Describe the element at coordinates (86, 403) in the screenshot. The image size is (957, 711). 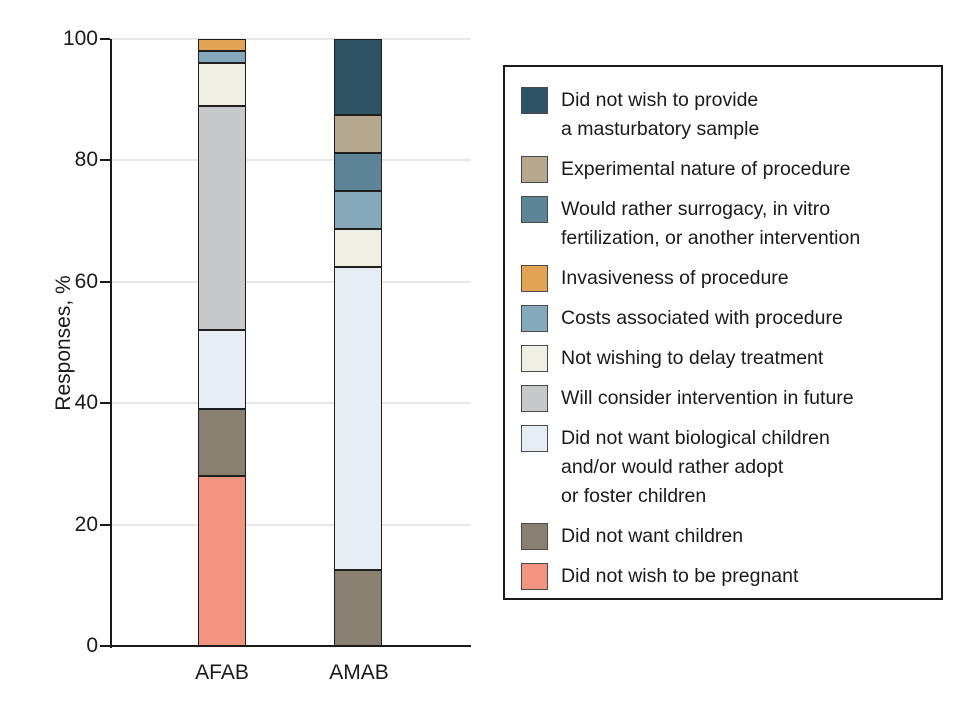
I see `y-tick-label-40: 40` at that location.